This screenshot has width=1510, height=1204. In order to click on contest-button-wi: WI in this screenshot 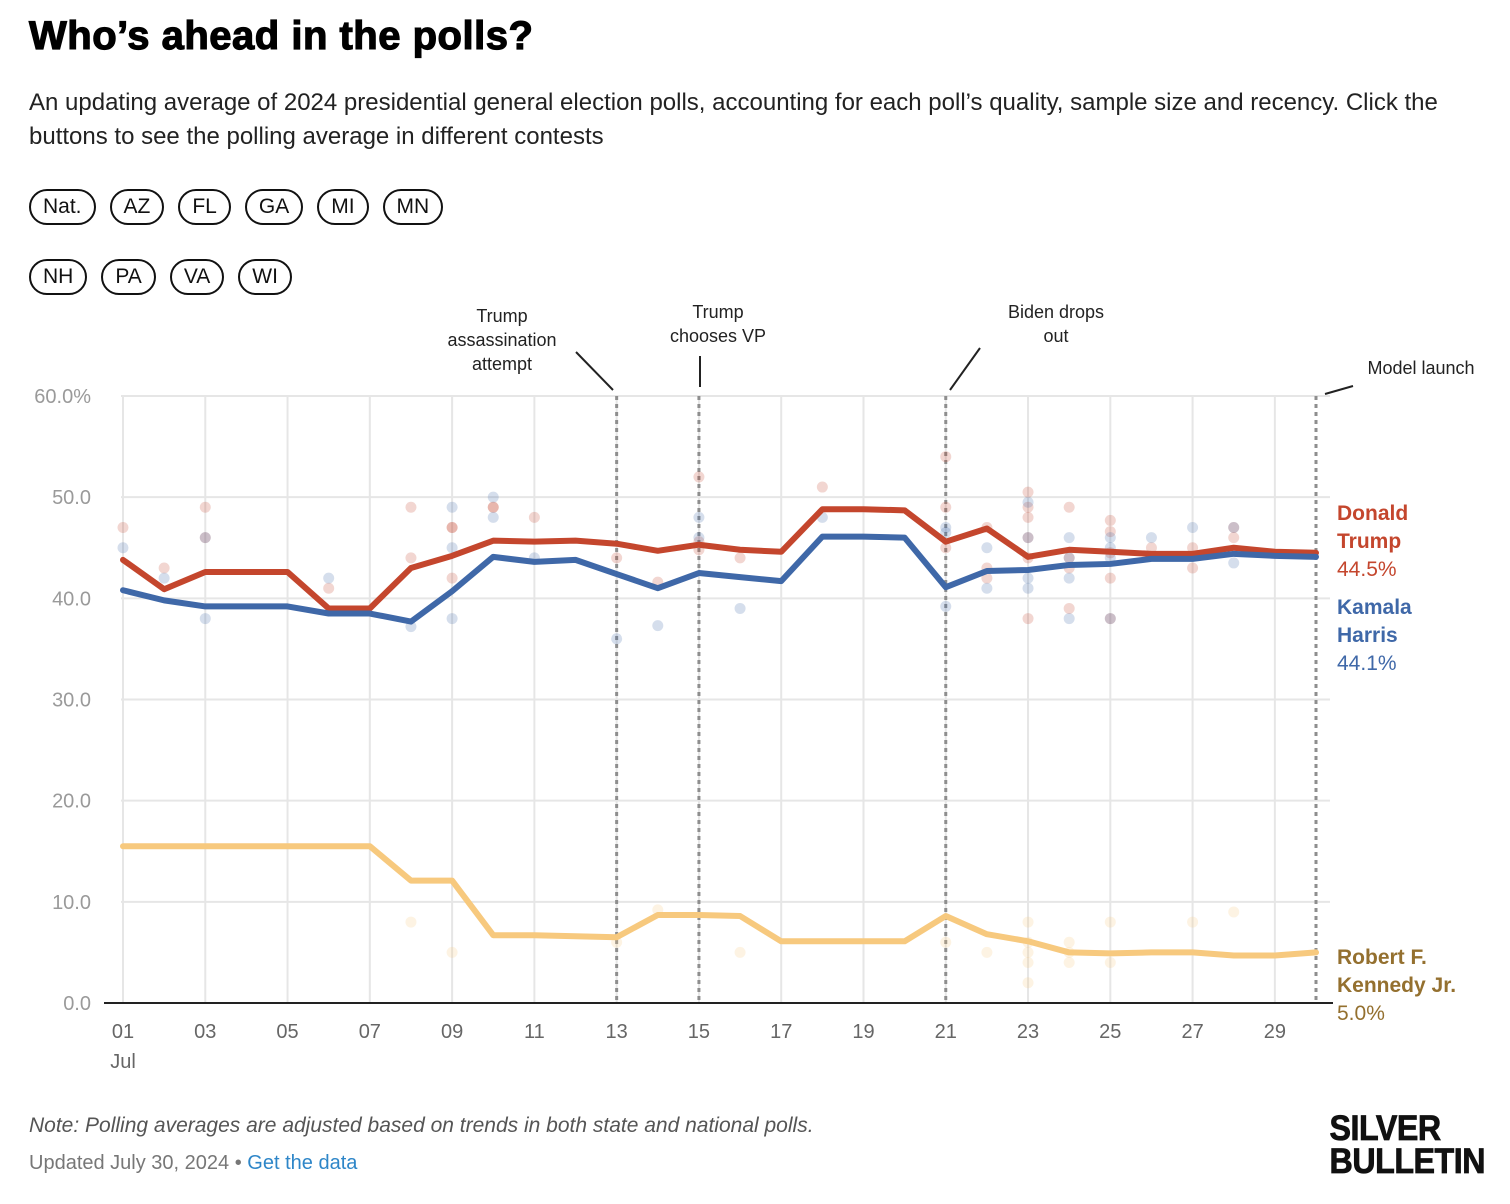, I will do `click(265, 277)`.